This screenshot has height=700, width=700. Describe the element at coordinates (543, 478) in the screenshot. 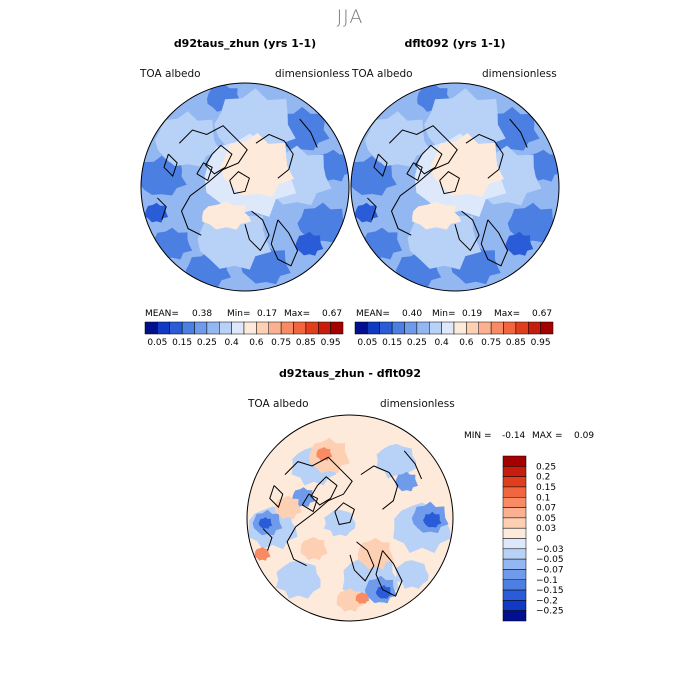

I see `colorbar-tick-label: 0.2` at that location.